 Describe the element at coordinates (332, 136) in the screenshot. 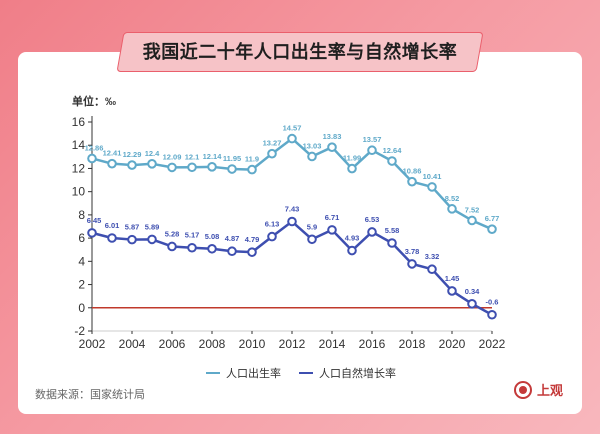

I see `data-label-birth-rate: 13.83` at that location.